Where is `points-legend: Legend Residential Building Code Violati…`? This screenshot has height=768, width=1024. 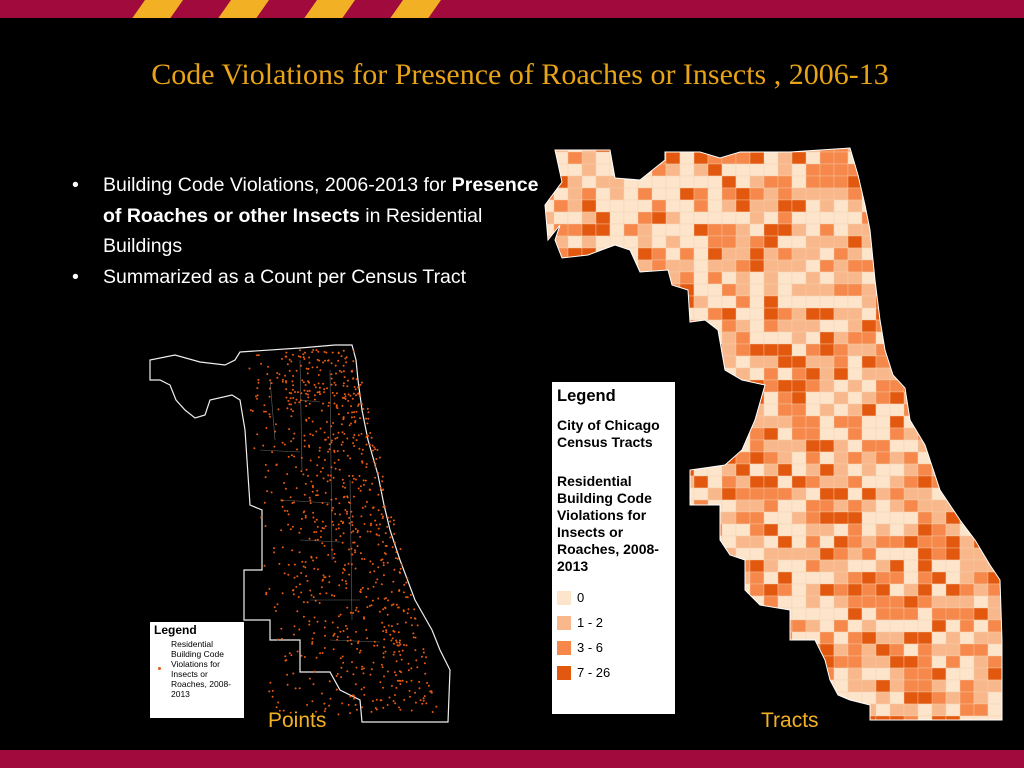
points-legend: Legend Residential Building Code Violati… is located at coordinates (197, 670).